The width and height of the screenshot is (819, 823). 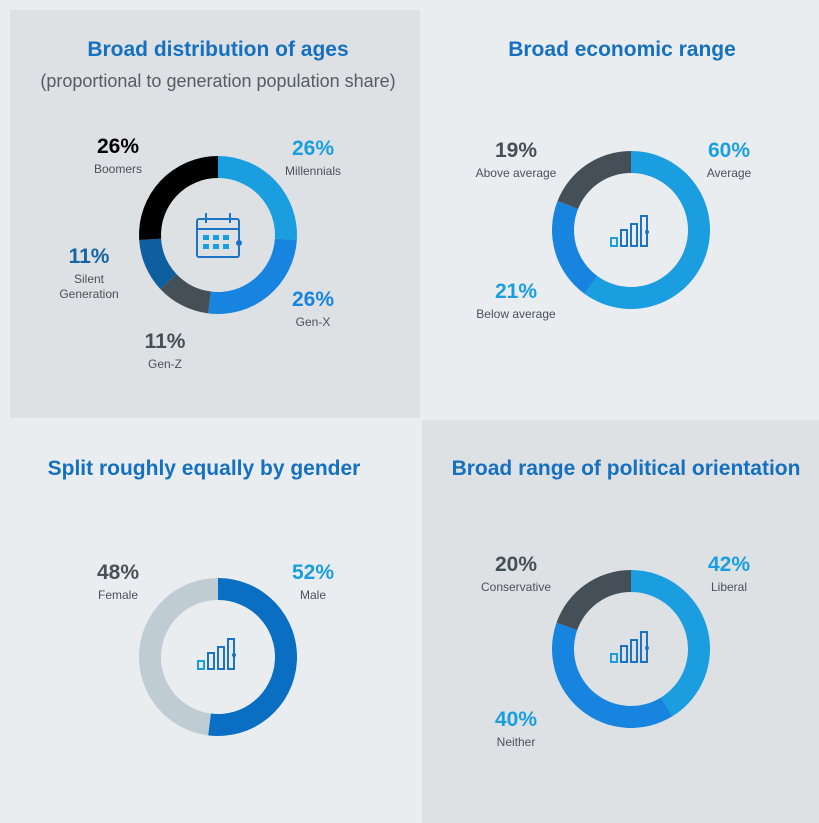 I want to click on calendar-icon, so click(x=219, y=235).